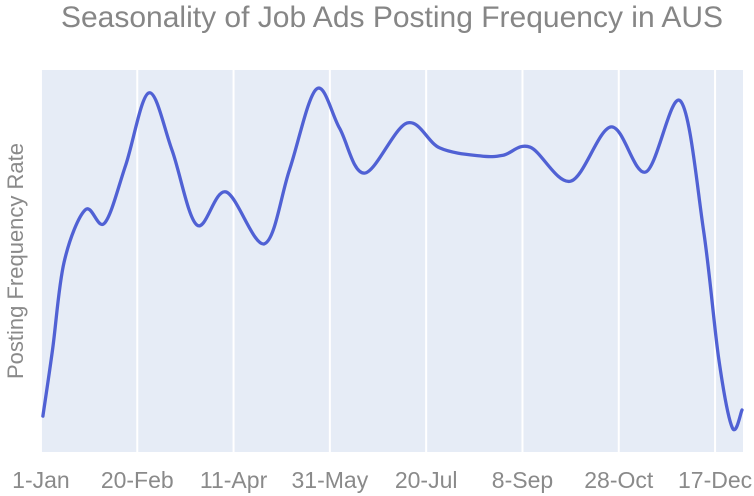  Describe the element at coordinates (715, 480) in the screenshot. I see `x-tick-label: 17-Dec` at that location.